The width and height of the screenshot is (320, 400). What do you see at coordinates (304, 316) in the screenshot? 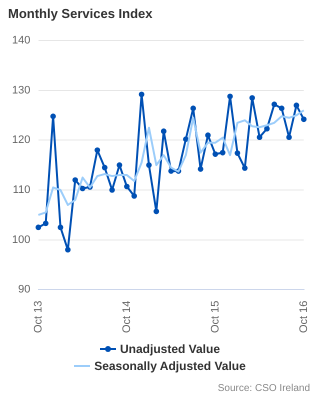
I see `x-tick-label: Oct 16` at bounding box center [304, 316].